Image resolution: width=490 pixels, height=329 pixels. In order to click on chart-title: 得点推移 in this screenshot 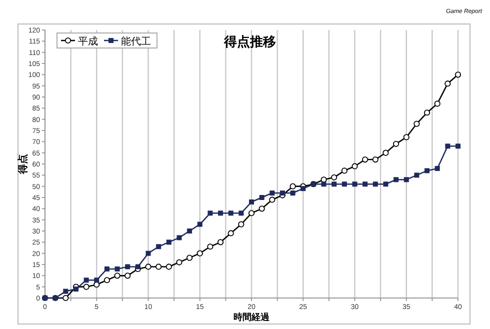, I will do `click(249, 41)`.